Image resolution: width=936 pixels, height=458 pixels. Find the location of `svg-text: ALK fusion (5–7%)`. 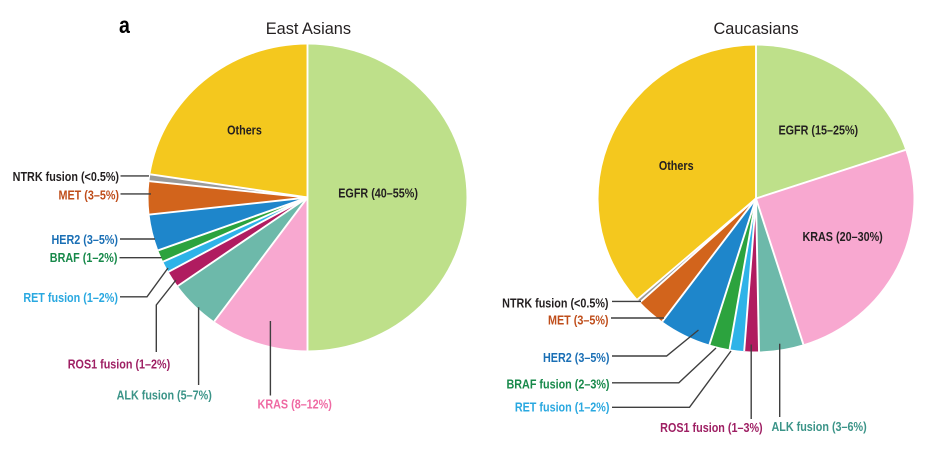

svg-text: ALK fusion (5–7%) is located at coordinates (164, 394).